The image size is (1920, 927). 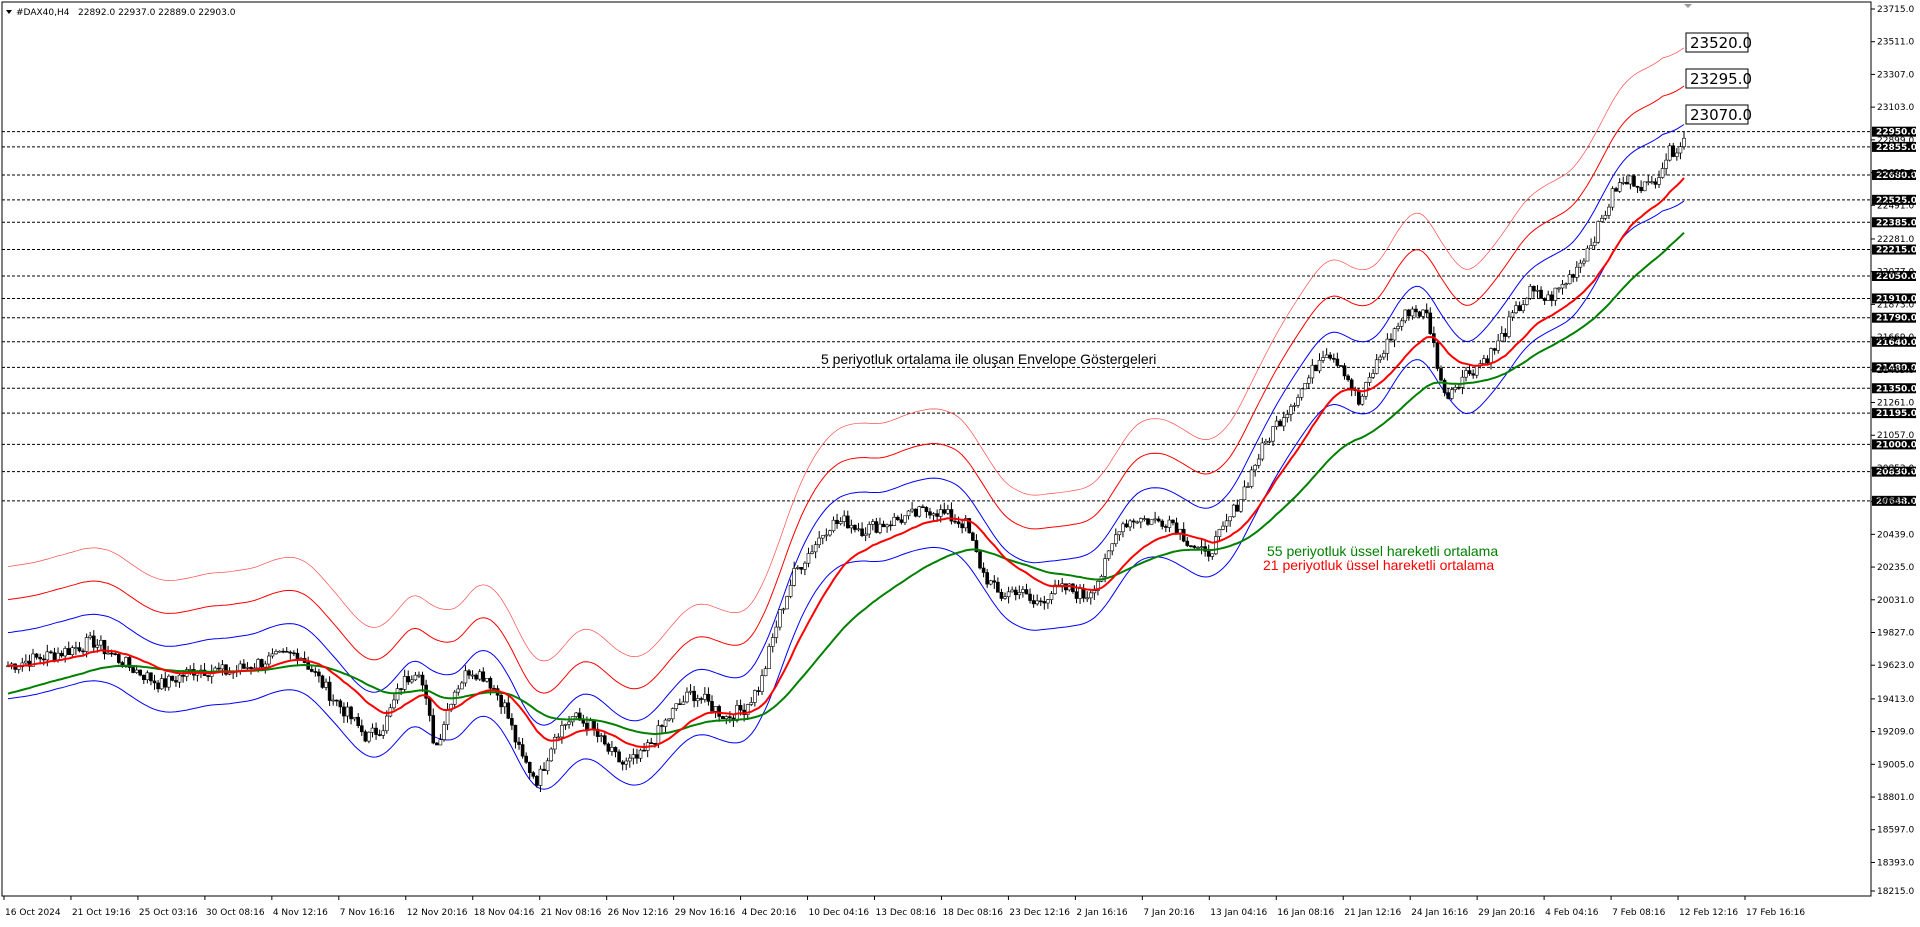 I want to click on x-tick-label: 21 Oct 19:16, so click(x=101, y=913).